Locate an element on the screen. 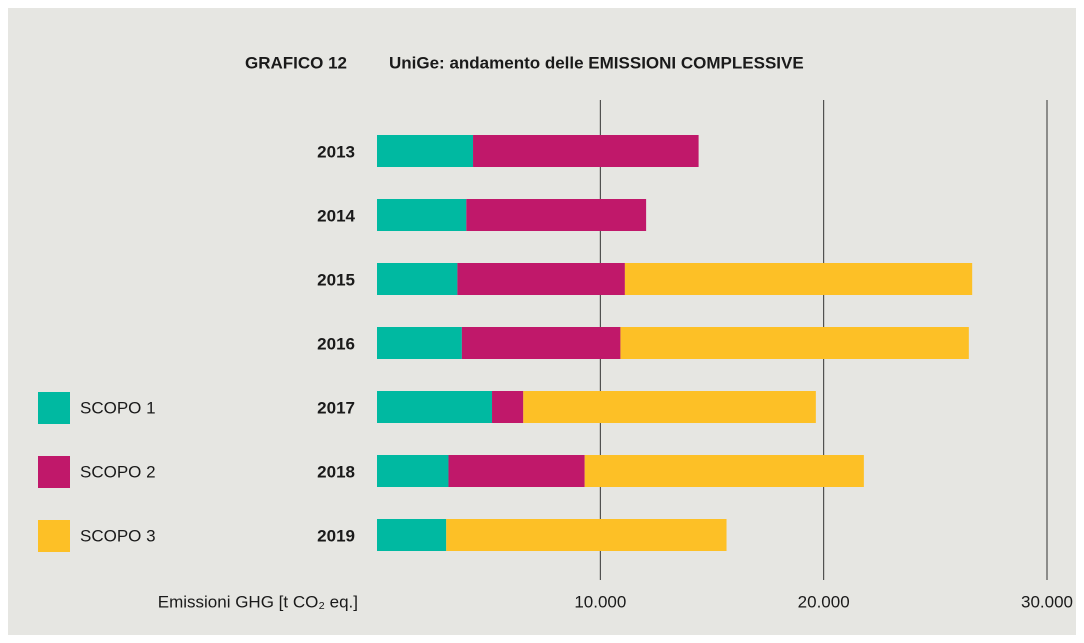  x-tick-label: 20.000 is located at coordinates (824, 601).